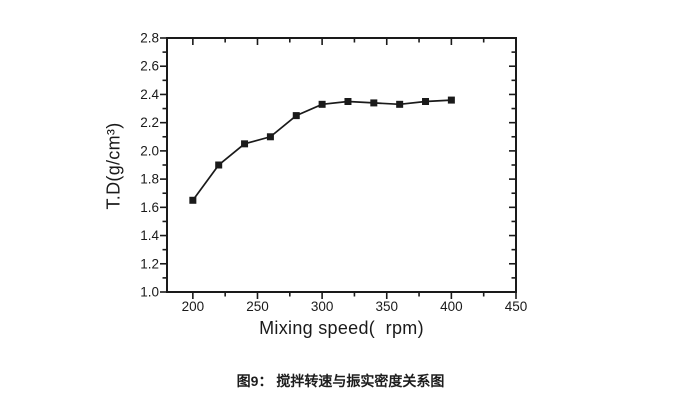  I want to click on y-tick-label: 1.4, so click(149, 235).